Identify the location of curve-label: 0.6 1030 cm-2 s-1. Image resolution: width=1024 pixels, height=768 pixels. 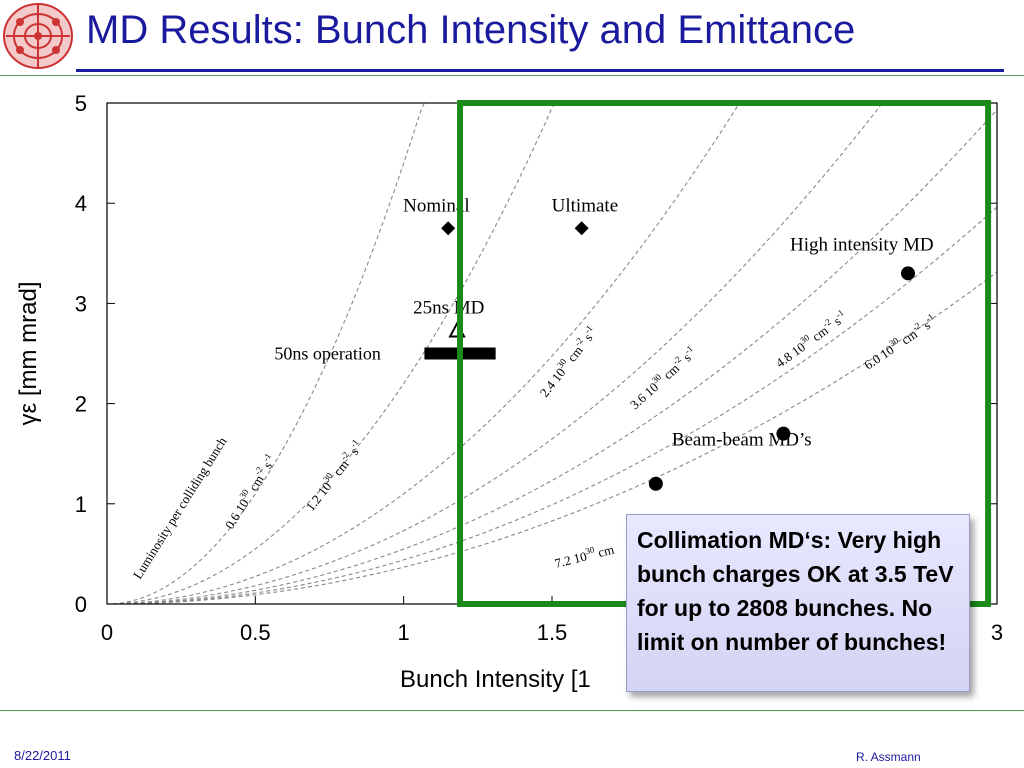
(249, 491).